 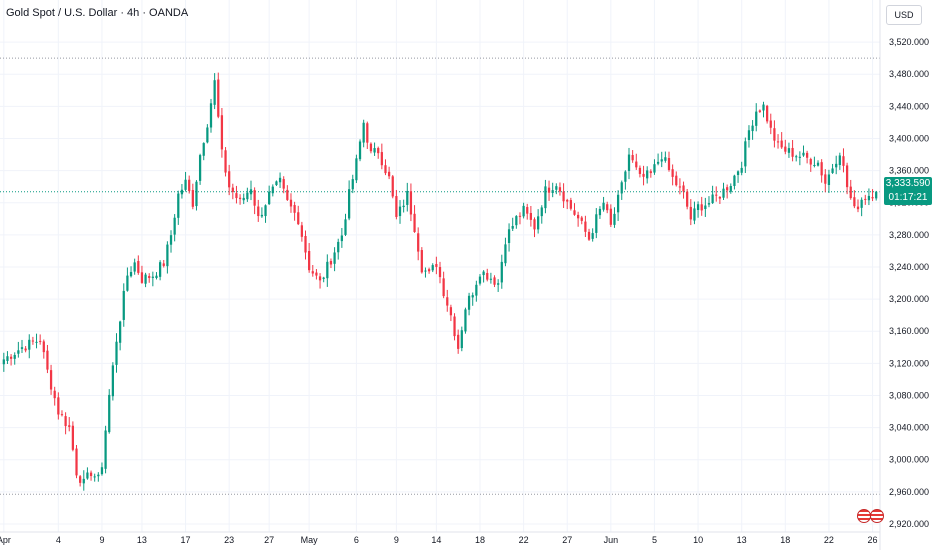 I want to click on time-tick-label: 5, so click(x=654, y=540).